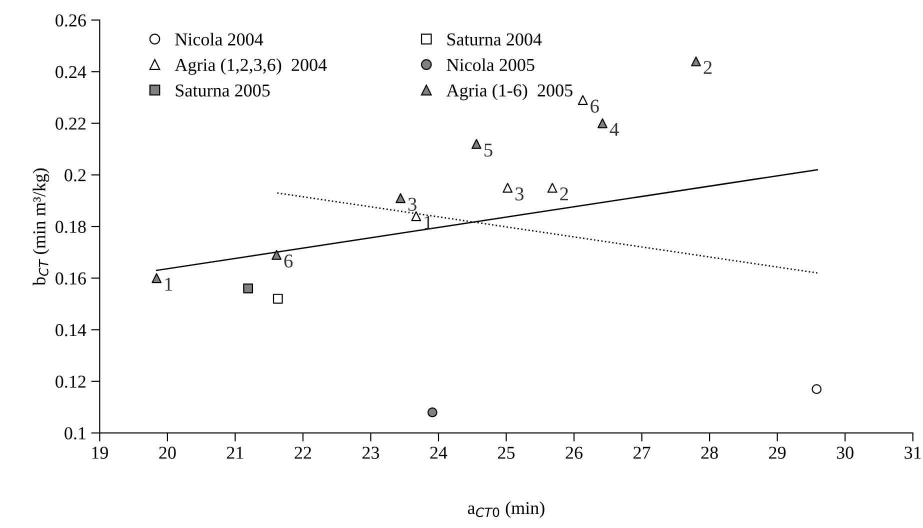  I want to click on x-tick-label: 19, so click(100, 452).